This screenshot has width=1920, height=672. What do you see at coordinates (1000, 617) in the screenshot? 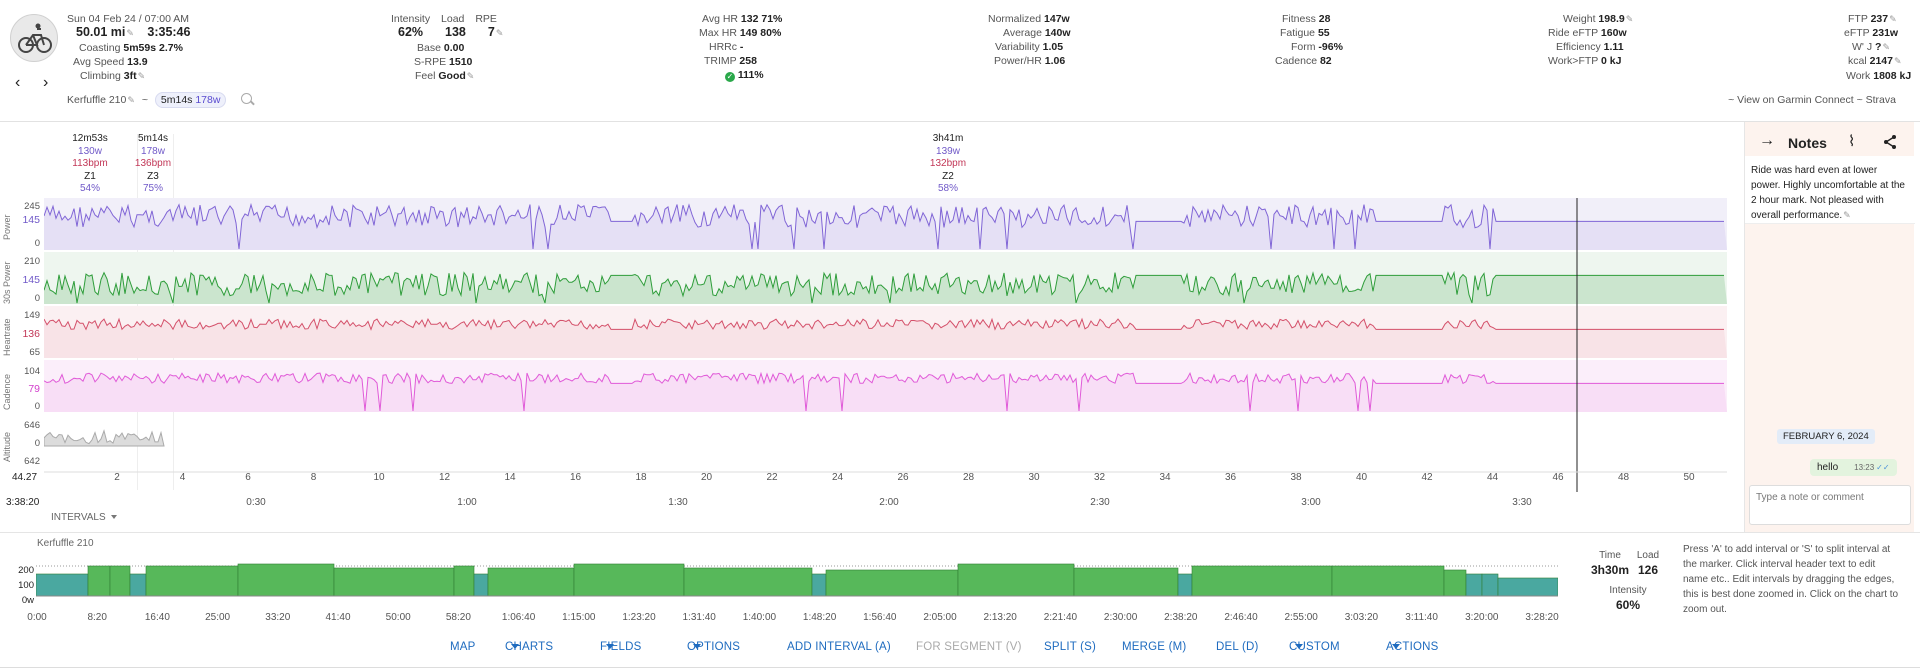
I see `interval-time-tick: 2:13:20` at bounding box center [1000, 617].